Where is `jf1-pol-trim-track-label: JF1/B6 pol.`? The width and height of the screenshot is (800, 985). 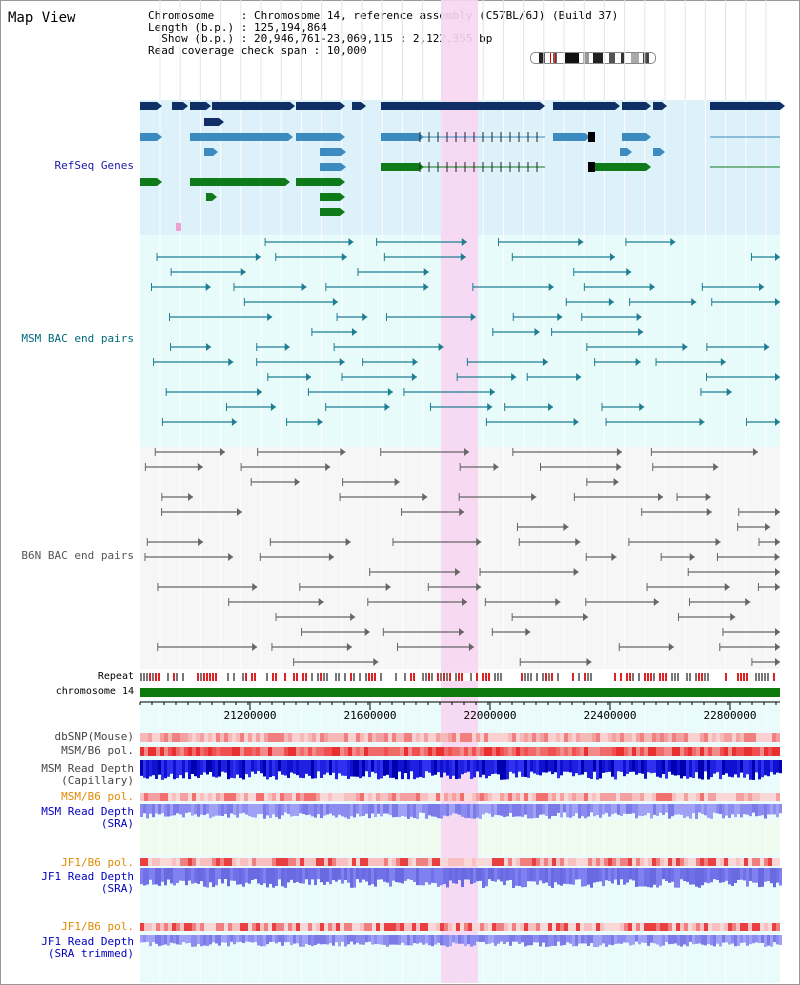
jf1-pol-trim-track-label: JF1/B6 pol. is located at coordinates (97, 926).